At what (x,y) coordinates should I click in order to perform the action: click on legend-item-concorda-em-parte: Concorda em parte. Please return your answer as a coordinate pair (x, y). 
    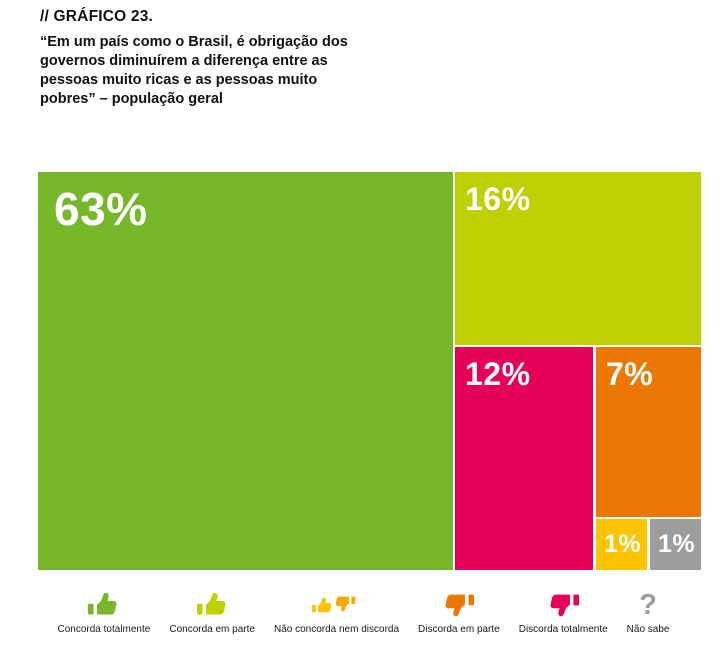
    Looking at the image, I should click on (212, 612).